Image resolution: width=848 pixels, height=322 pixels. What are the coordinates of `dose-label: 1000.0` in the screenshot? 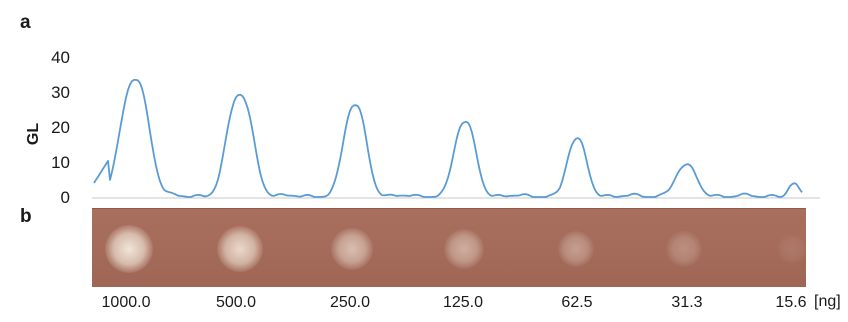 It's located at (126, 302).